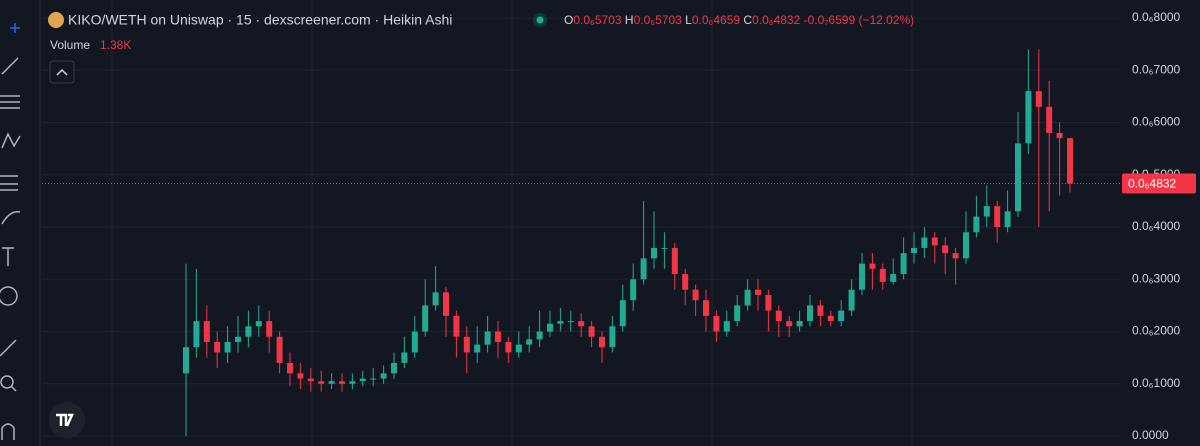  Describe the element at coordinates (62, 72) in the screenshot. I see `collapse-button` at that location.